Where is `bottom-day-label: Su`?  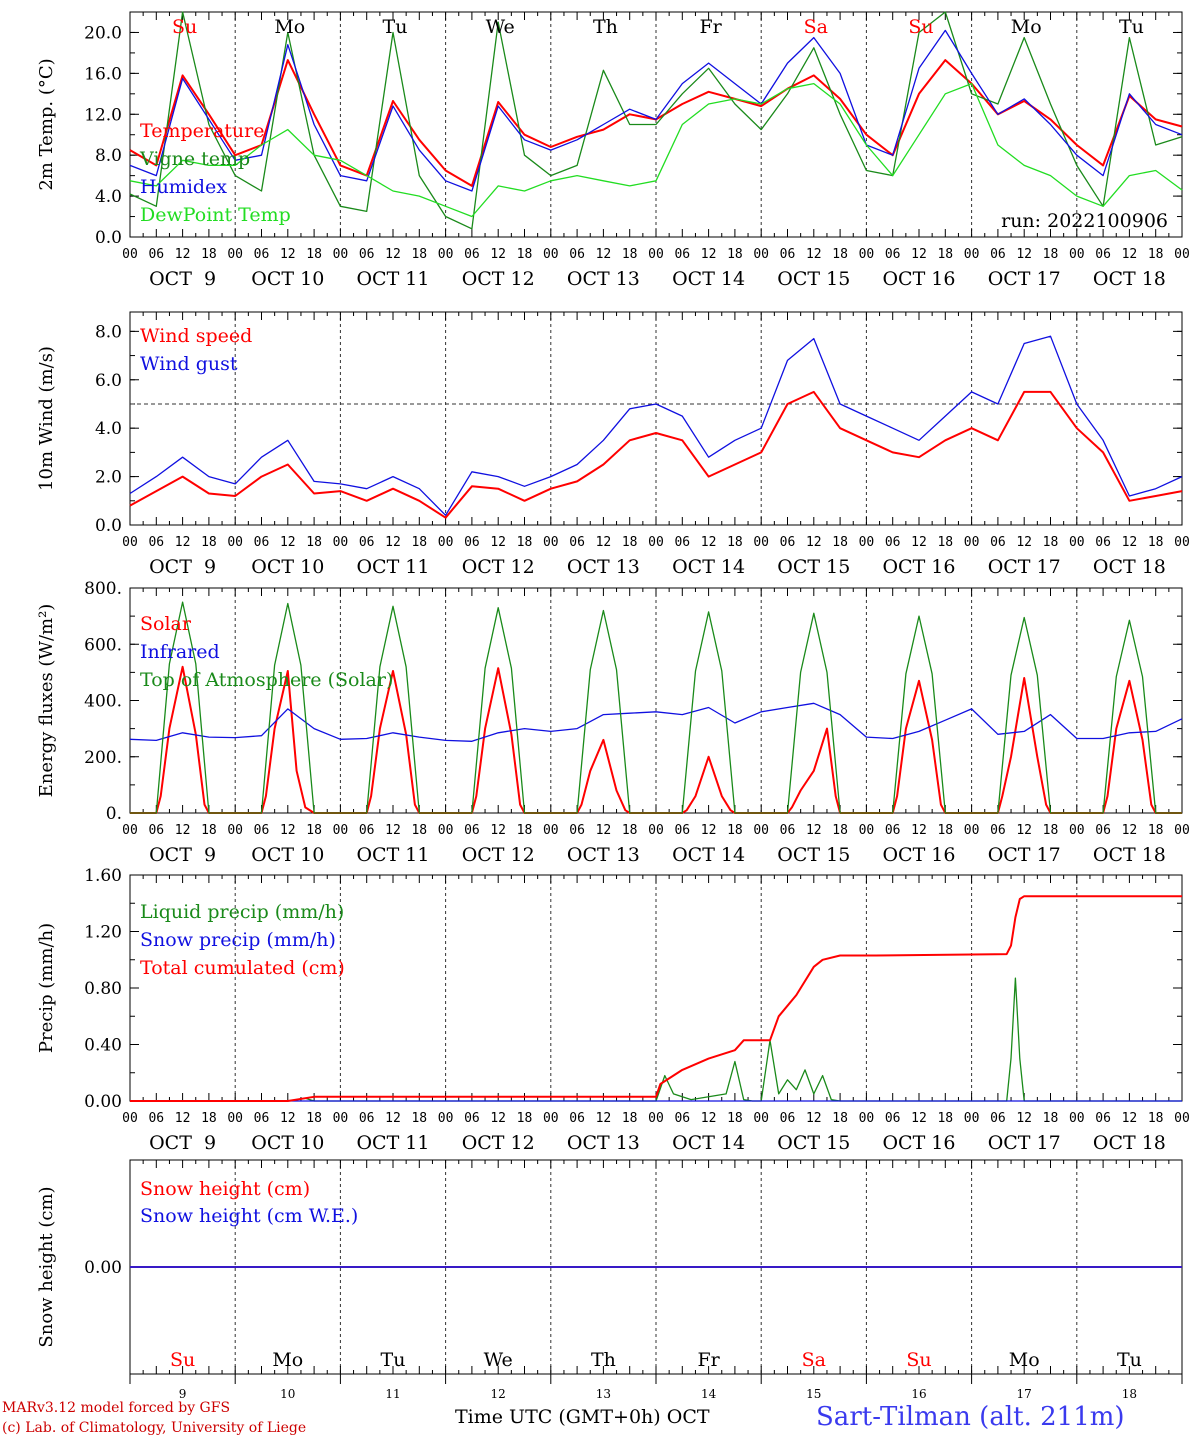
bottom-day-label: Su is located at coordinates (182, 1360).